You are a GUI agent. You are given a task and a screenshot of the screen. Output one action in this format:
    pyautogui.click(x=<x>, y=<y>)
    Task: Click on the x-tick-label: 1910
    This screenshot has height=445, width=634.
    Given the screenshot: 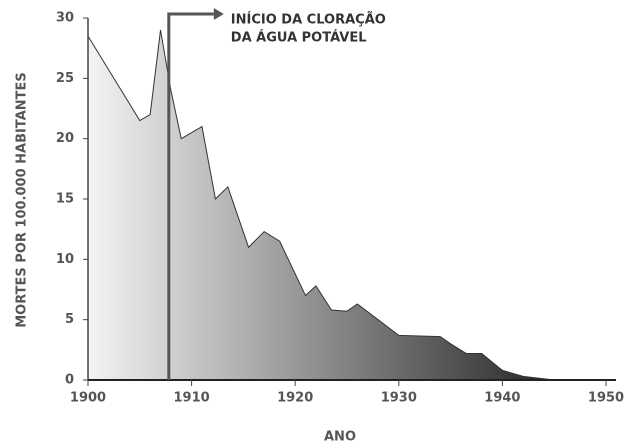 What is the action you would take?
    pyautogui.click(x=192, y=398)
    